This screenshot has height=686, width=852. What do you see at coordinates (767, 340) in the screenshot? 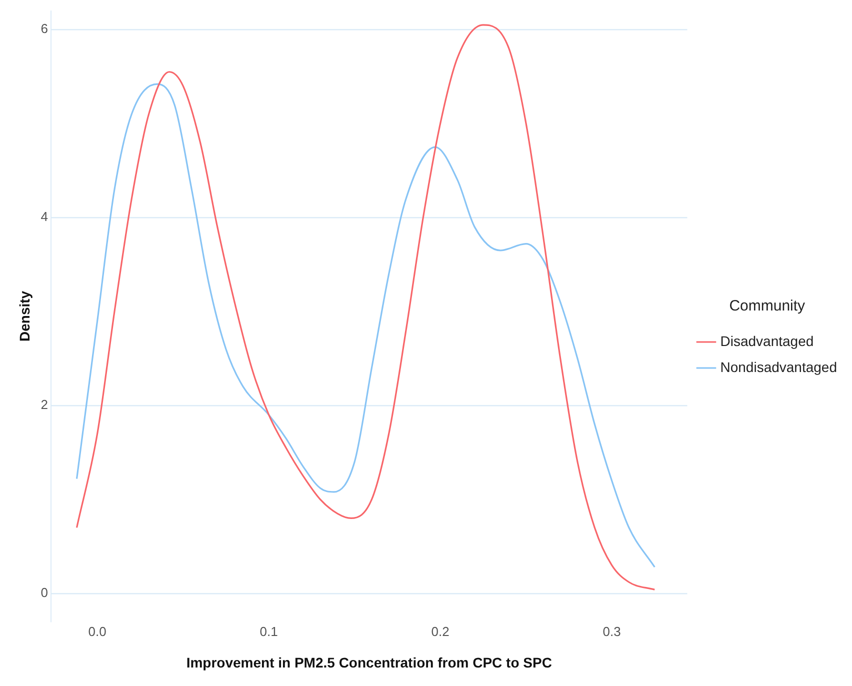
I see `legend-label: Disadvantaged` at bounding box center [767, 340].